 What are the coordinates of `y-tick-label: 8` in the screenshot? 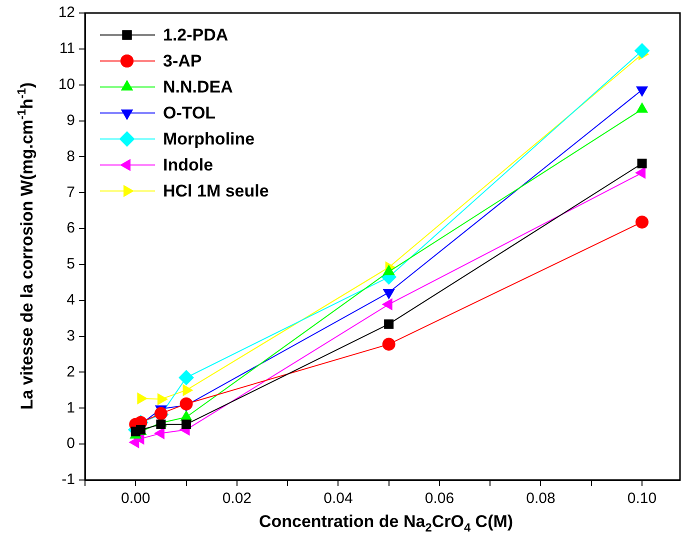 It's located at (70, 156).